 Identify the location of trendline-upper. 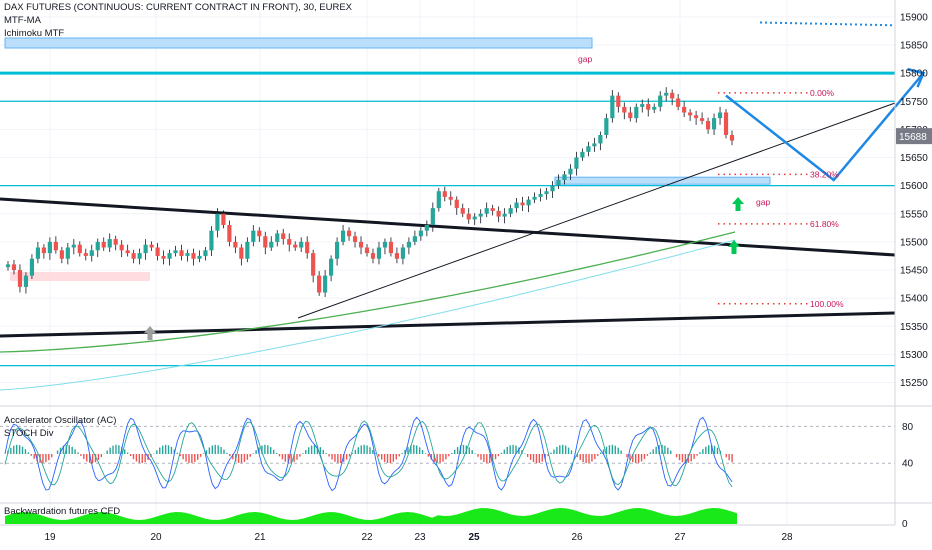
(448, 227).